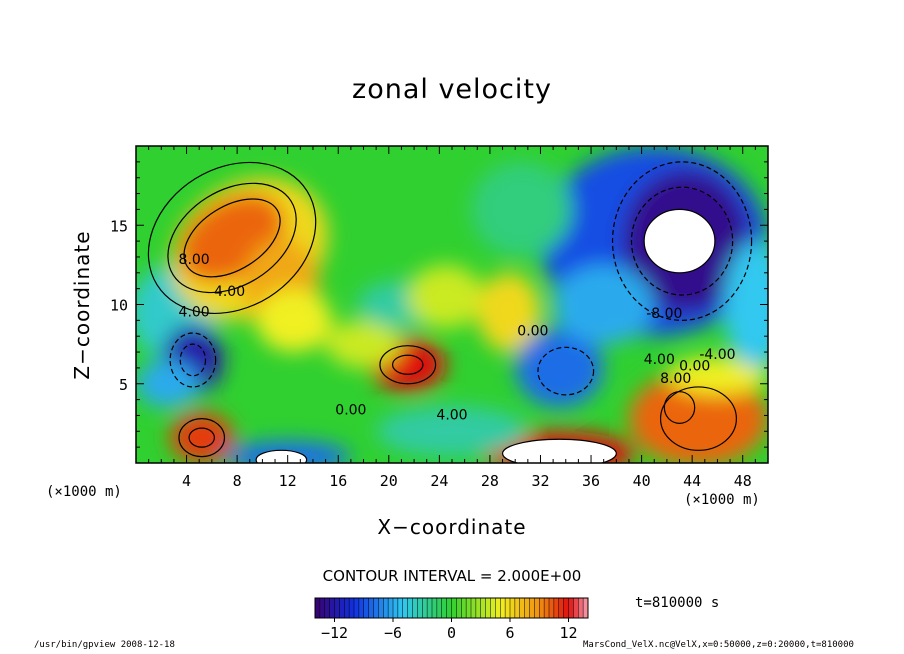  I want to click on x-tick-label: 4, so click(186, 481).